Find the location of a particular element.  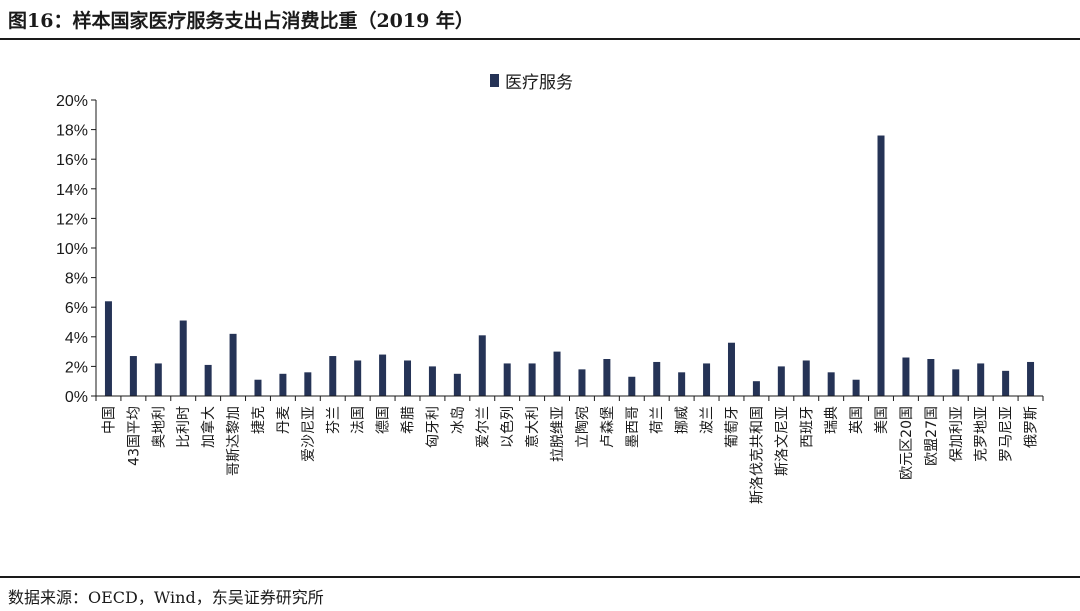

title-divider is located at coordinates (540, 39).